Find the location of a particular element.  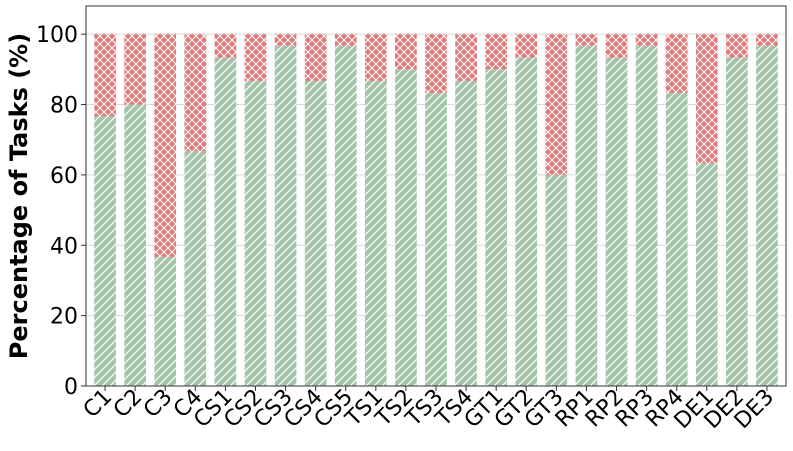

bar-upper-c1 is located at coordinates (105, 75).